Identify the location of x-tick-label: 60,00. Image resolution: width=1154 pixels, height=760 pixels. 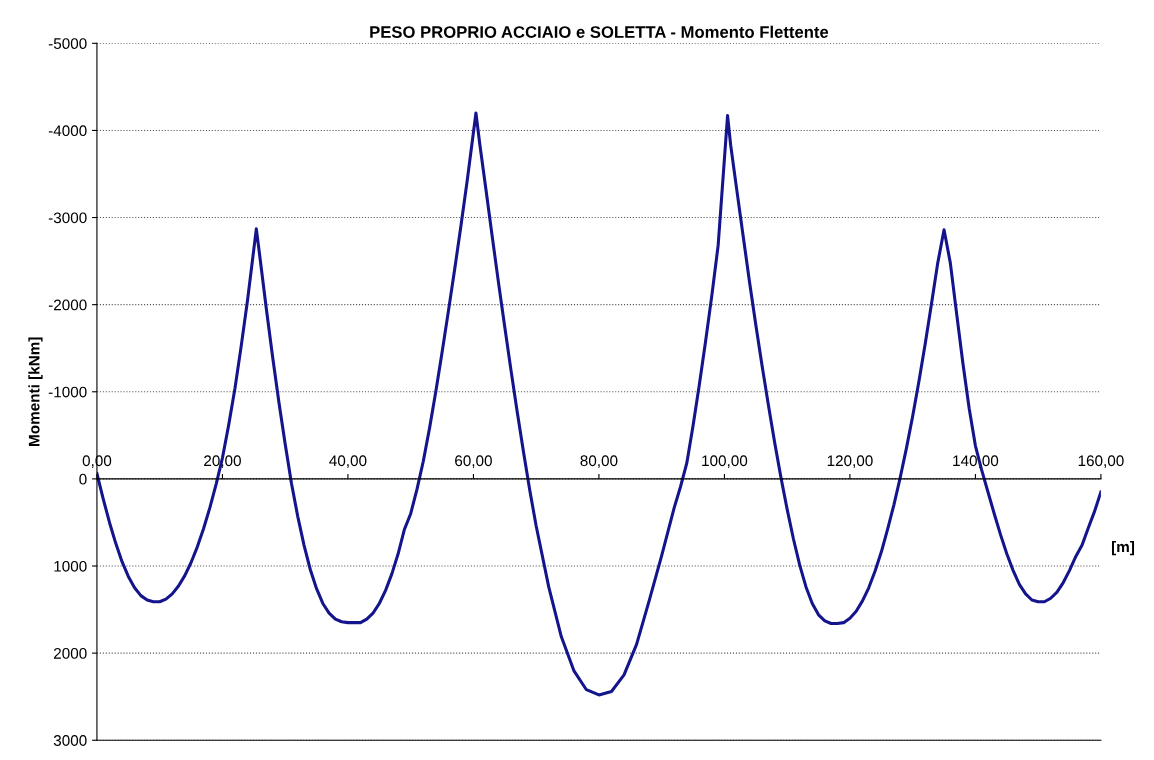
(473, 461).